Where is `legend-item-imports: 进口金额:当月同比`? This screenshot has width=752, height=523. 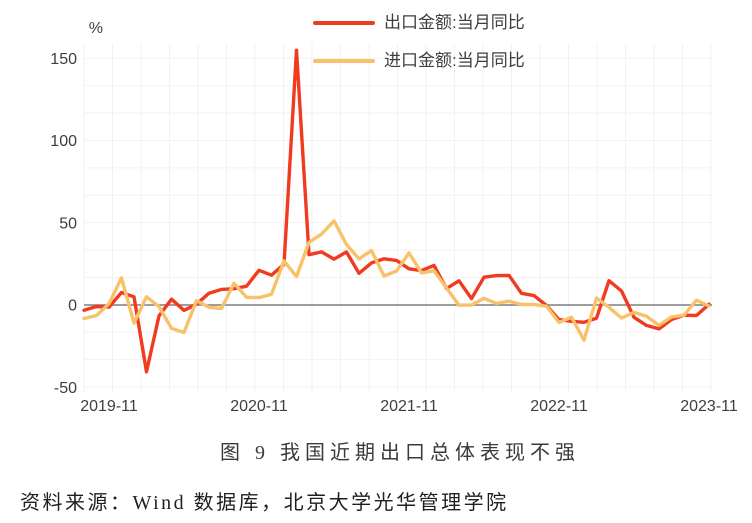 legend-item-imports: 进口金额:当月同比 is located at coordinates (419, 61).